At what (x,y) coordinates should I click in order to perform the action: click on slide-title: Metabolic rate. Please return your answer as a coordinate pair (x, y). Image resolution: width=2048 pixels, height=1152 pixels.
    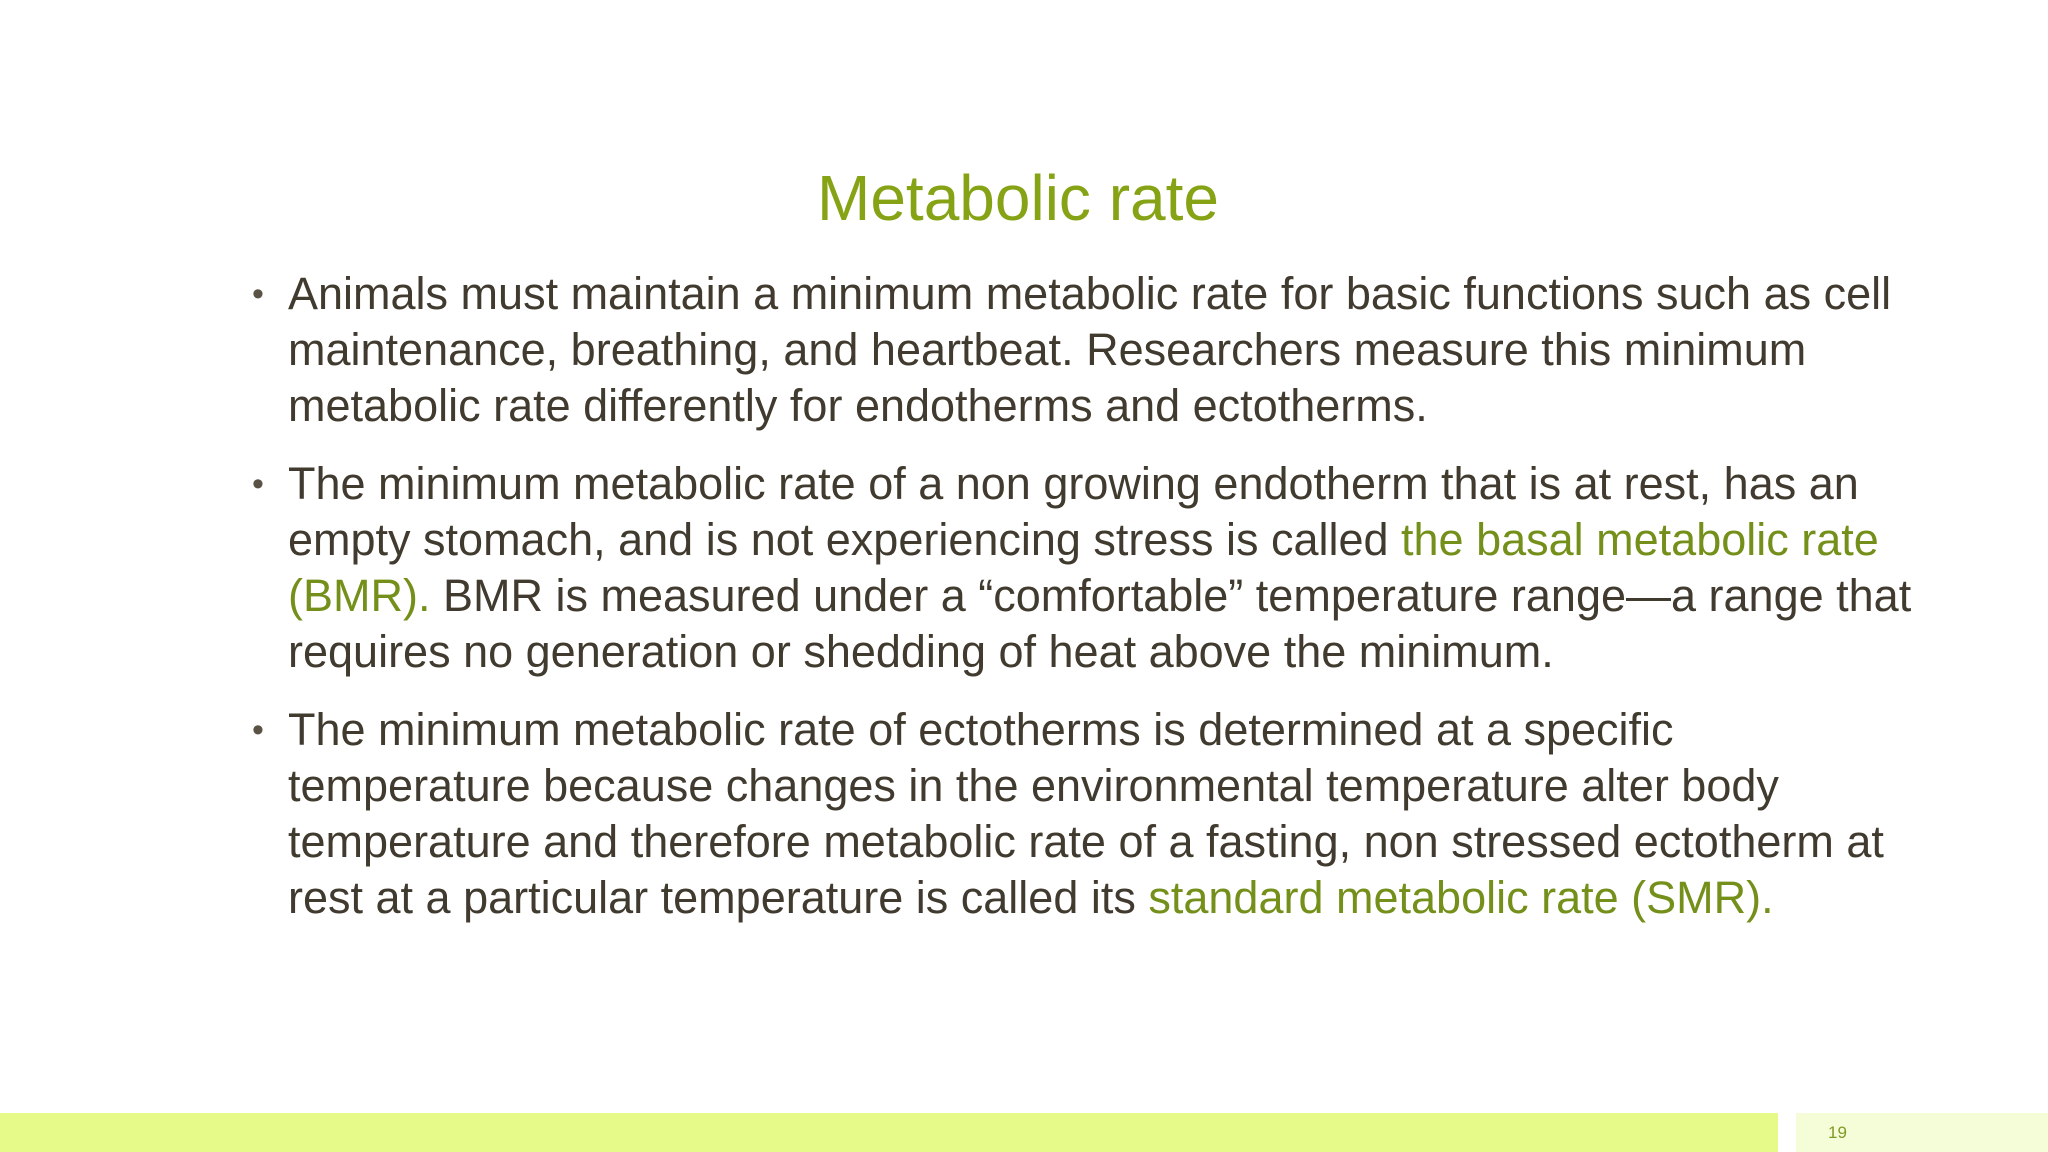
    Looking at the image, I should click on (1018, 198).